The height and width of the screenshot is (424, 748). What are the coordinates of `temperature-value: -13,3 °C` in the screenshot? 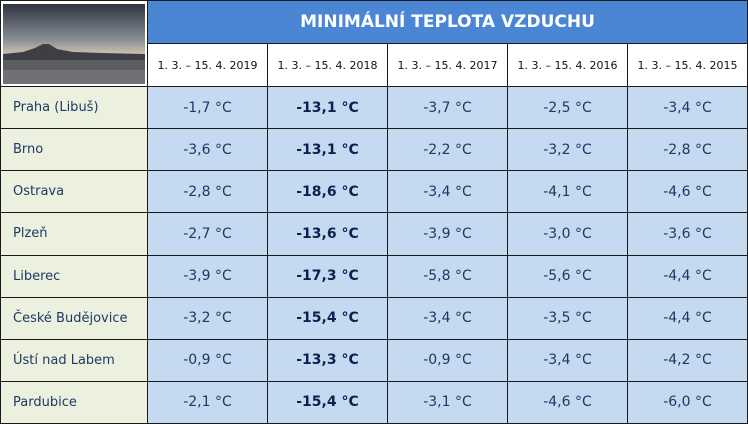 It's located at (327, 360).